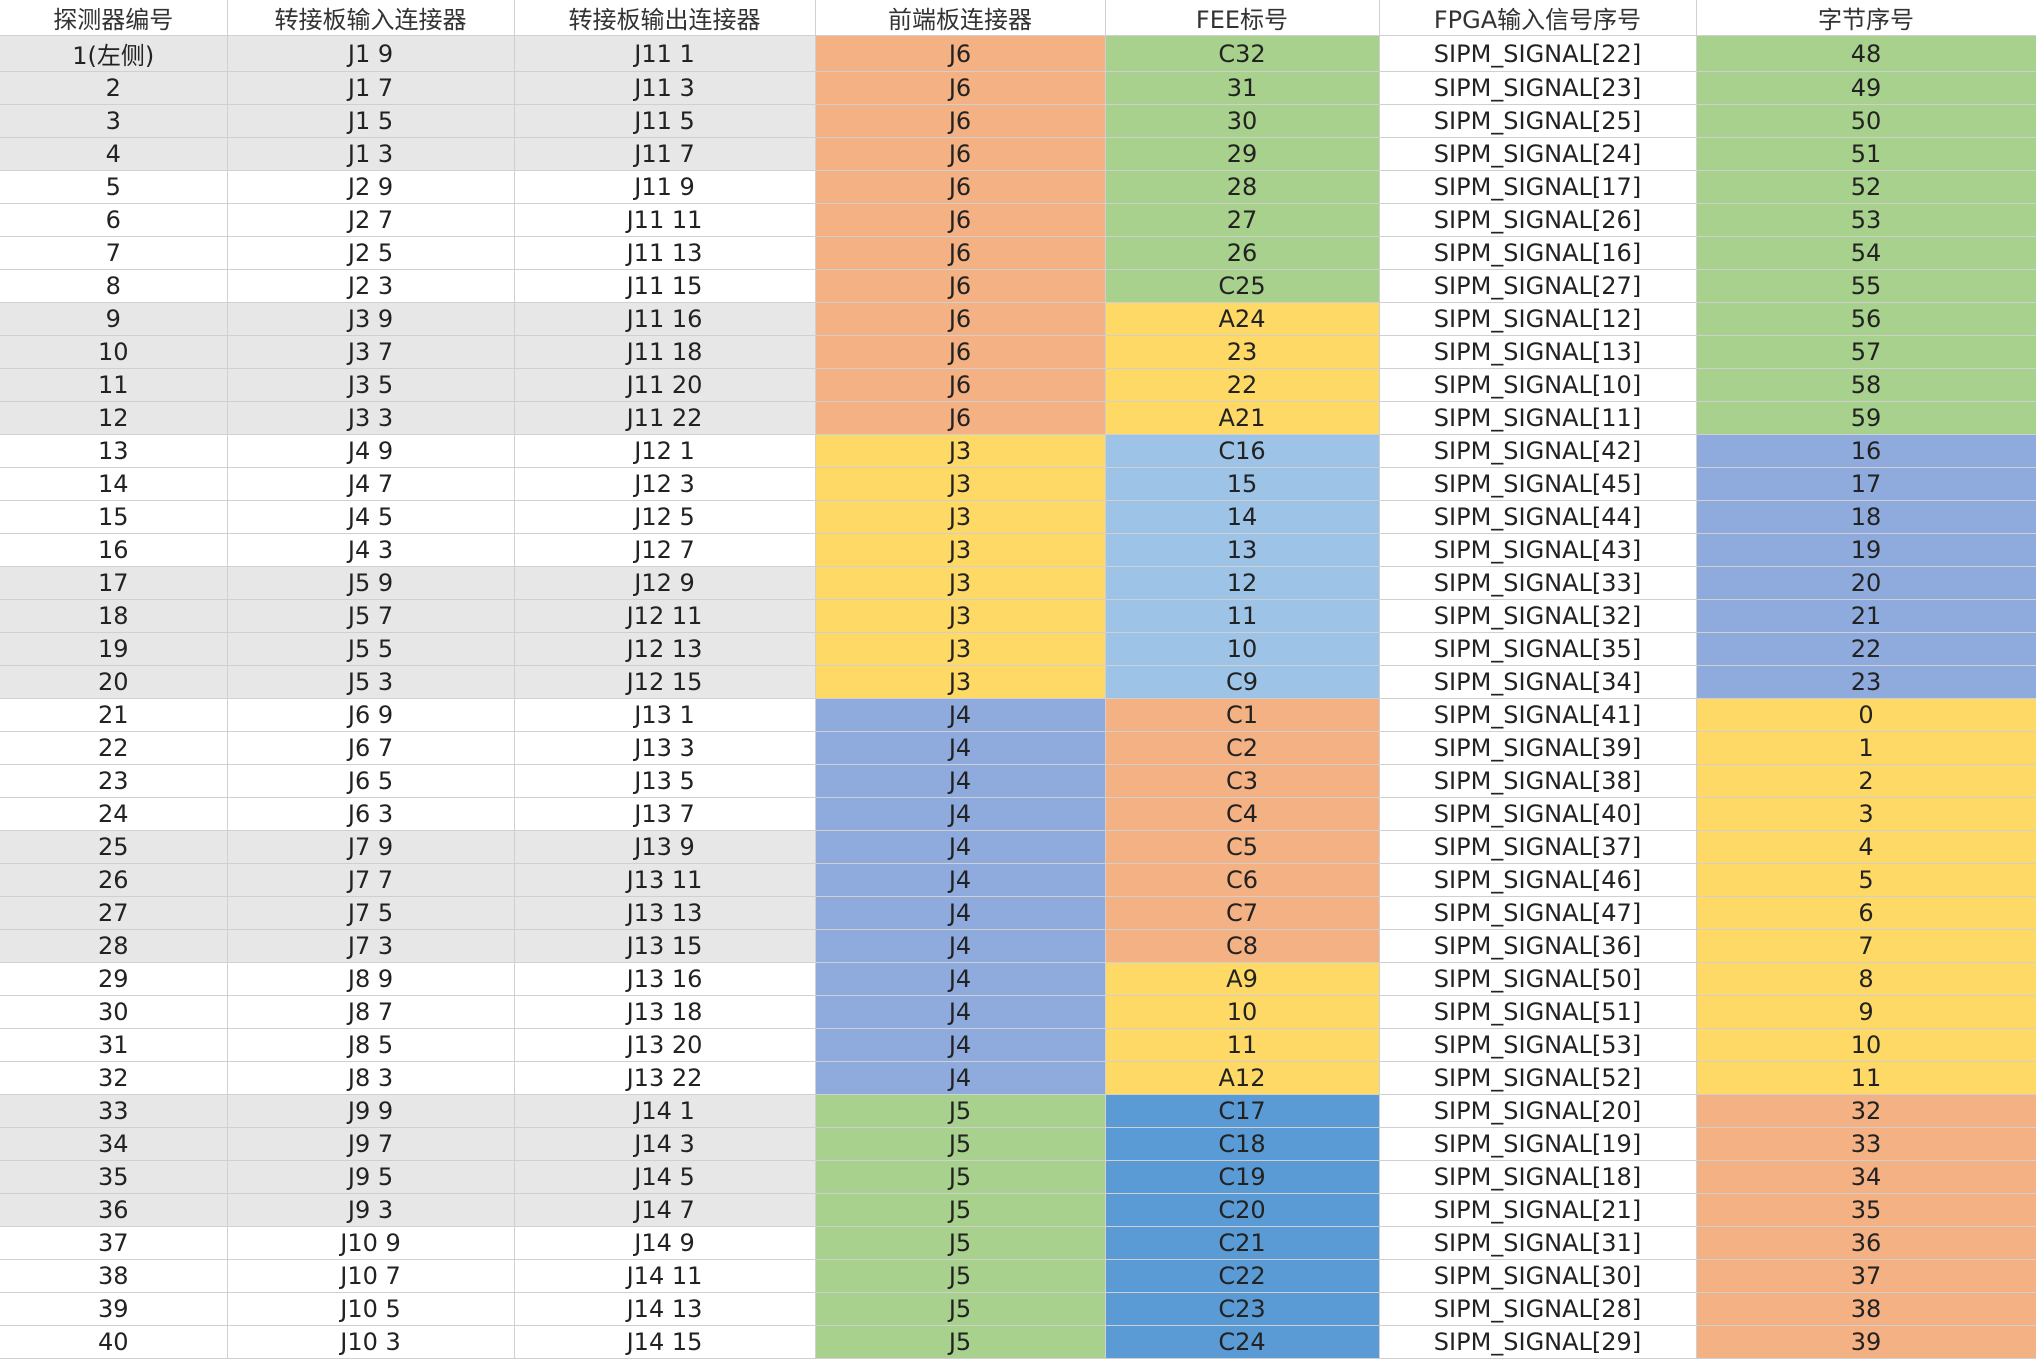 Image resolution: width=2036 pixels, height=1360 pixels. Describe the element at coordinates (665, 649) in the screenshot. I see `cell-adapter-output: J12 13` at that location.